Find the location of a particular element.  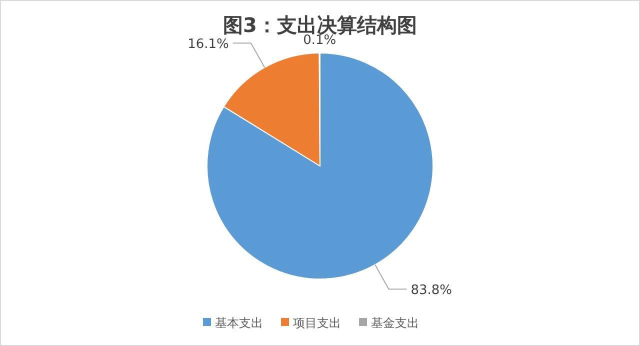

data-label: 16.1% is located at coordinates (208, 44).